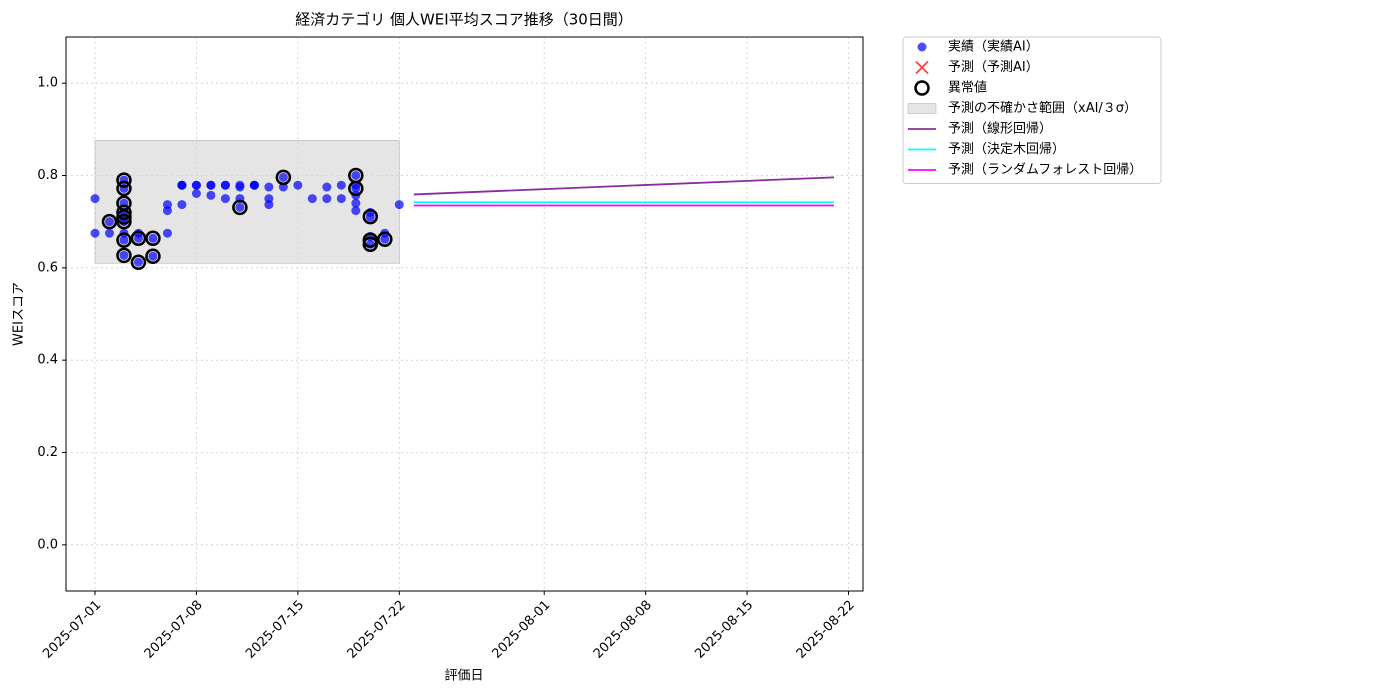 Image resolution: width=1400 pixels, height=700 pixels. I want to click on legend-label: 予測（ランダムフォレスト回帰）, so click(1045, 170).